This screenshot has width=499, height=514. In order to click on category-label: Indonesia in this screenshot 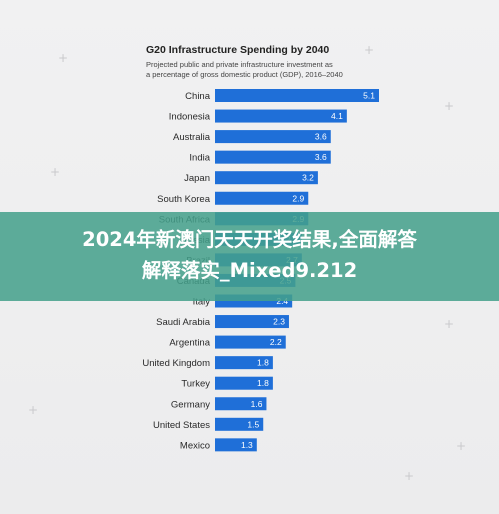, I will do `click(190, 117)`.